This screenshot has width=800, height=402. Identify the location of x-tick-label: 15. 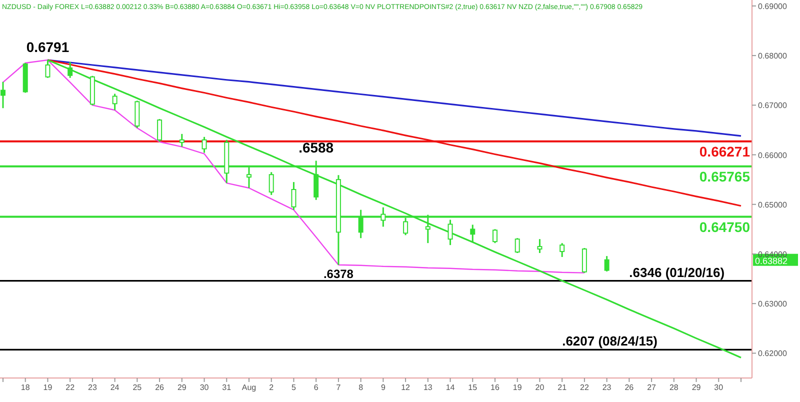
(473, 387).